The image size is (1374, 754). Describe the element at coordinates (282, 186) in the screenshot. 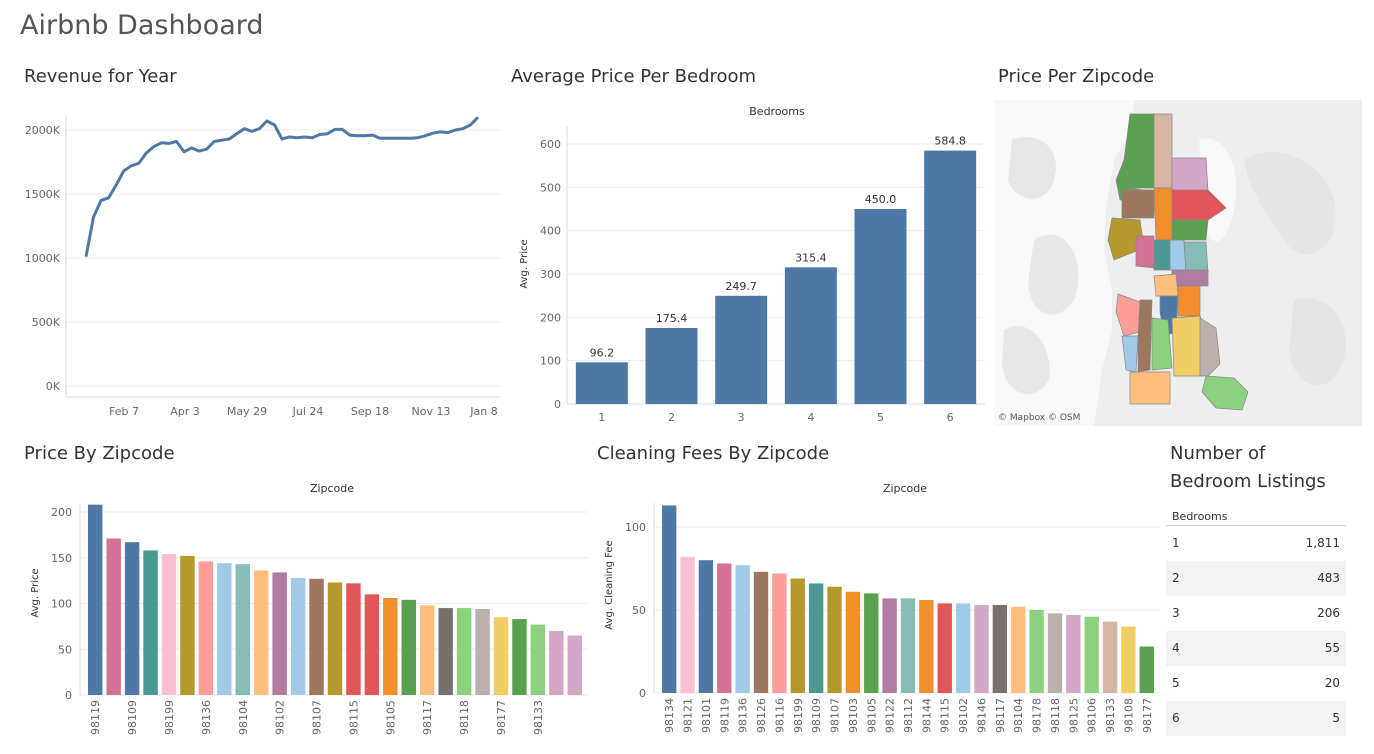

I see `revenue-series-line` at that location.